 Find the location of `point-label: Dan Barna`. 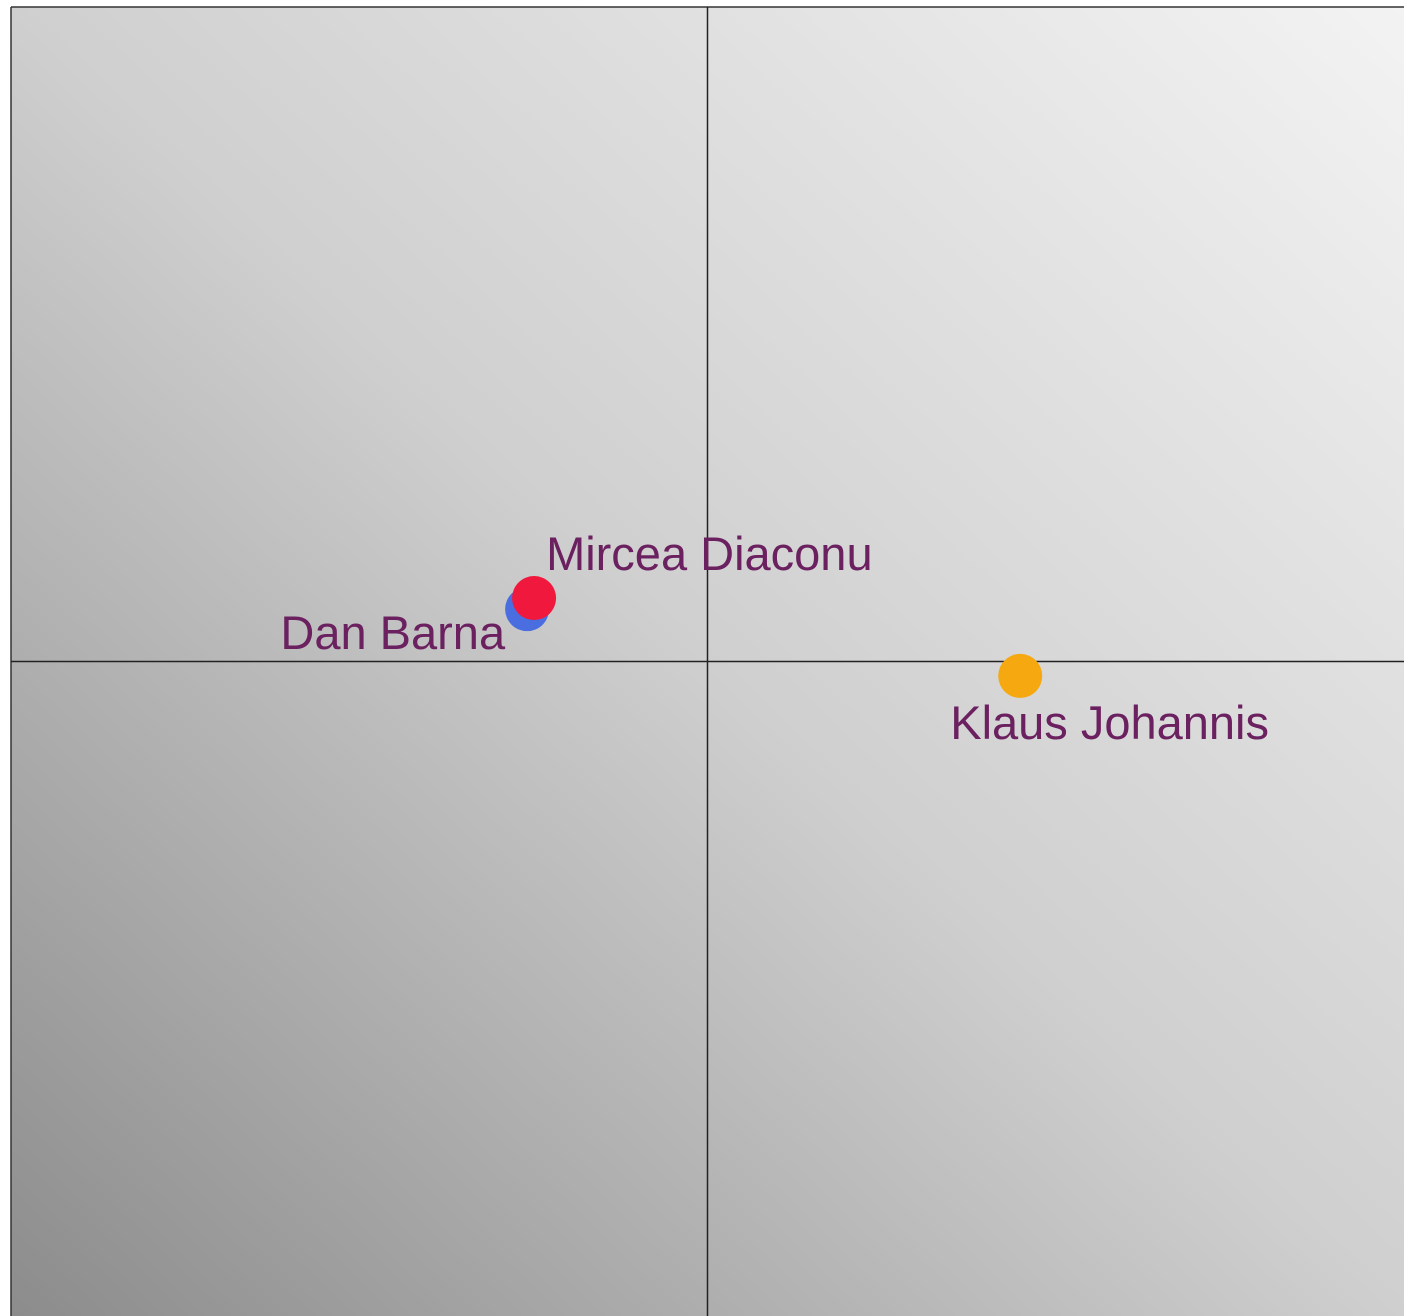

point-label: Dan Barna is located at coordinates (393, 632).